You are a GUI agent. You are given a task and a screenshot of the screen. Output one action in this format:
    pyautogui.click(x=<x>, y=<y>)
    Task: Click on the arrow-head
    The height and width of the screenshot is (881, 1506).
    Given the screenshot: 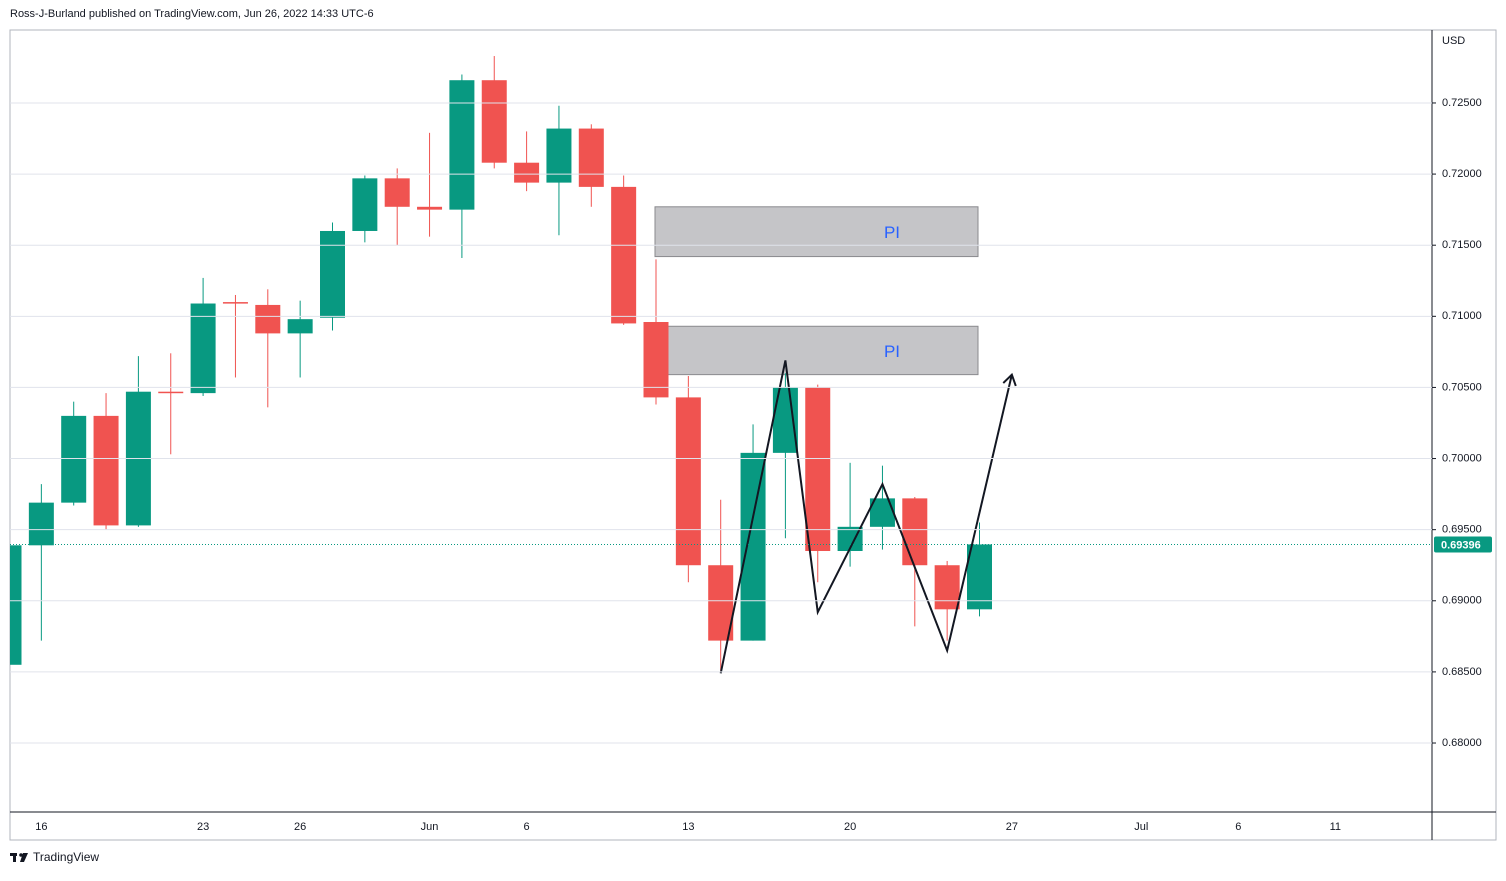 What is the action you would take?
    pyautogui.click(x=1009, y=379)
    